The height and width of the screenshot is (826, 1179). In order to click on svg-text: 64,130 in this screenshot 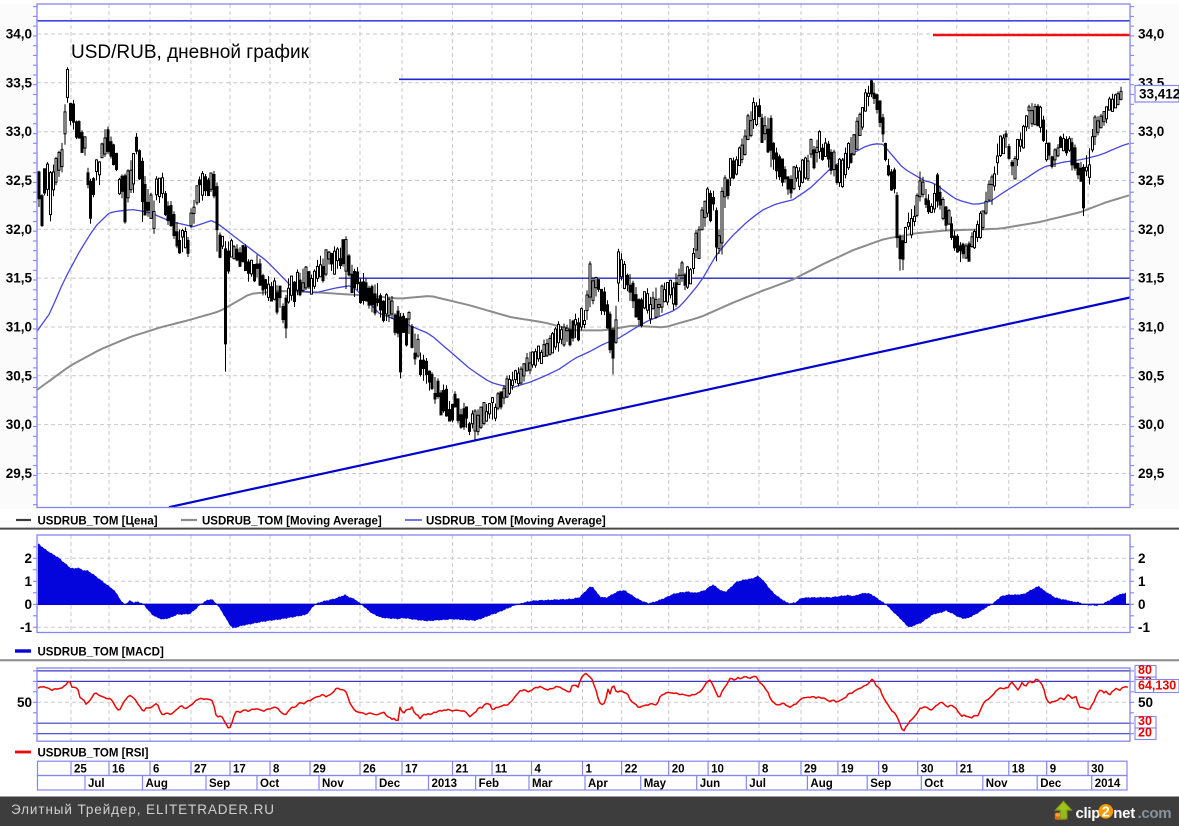, I will do `click(1157, 686)`.